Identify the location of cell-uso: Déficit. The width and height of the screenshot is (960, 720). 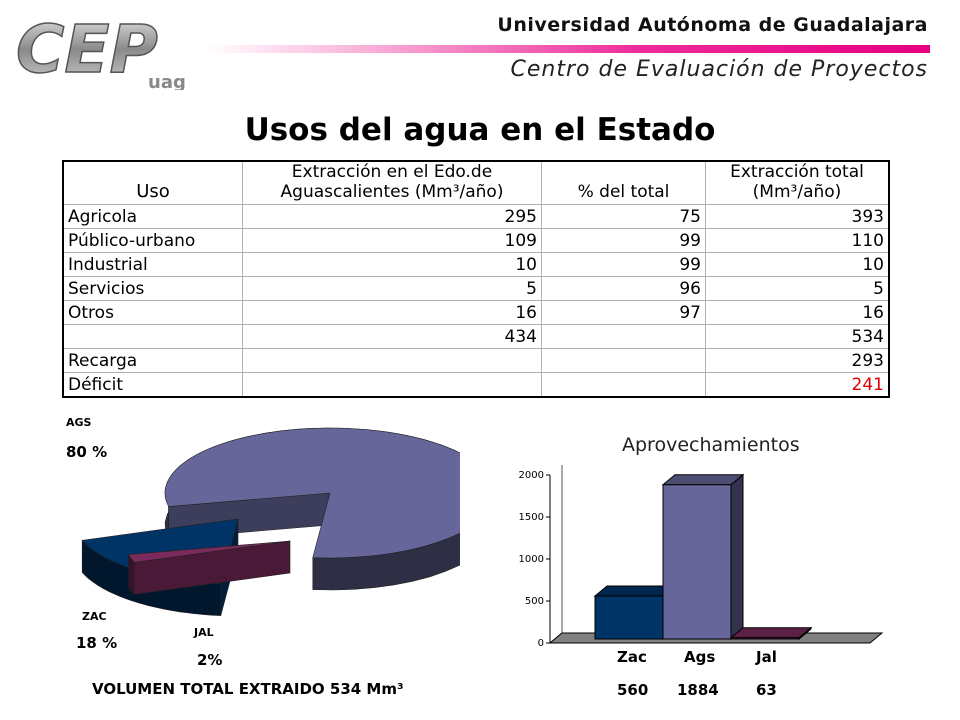
(152, 385).